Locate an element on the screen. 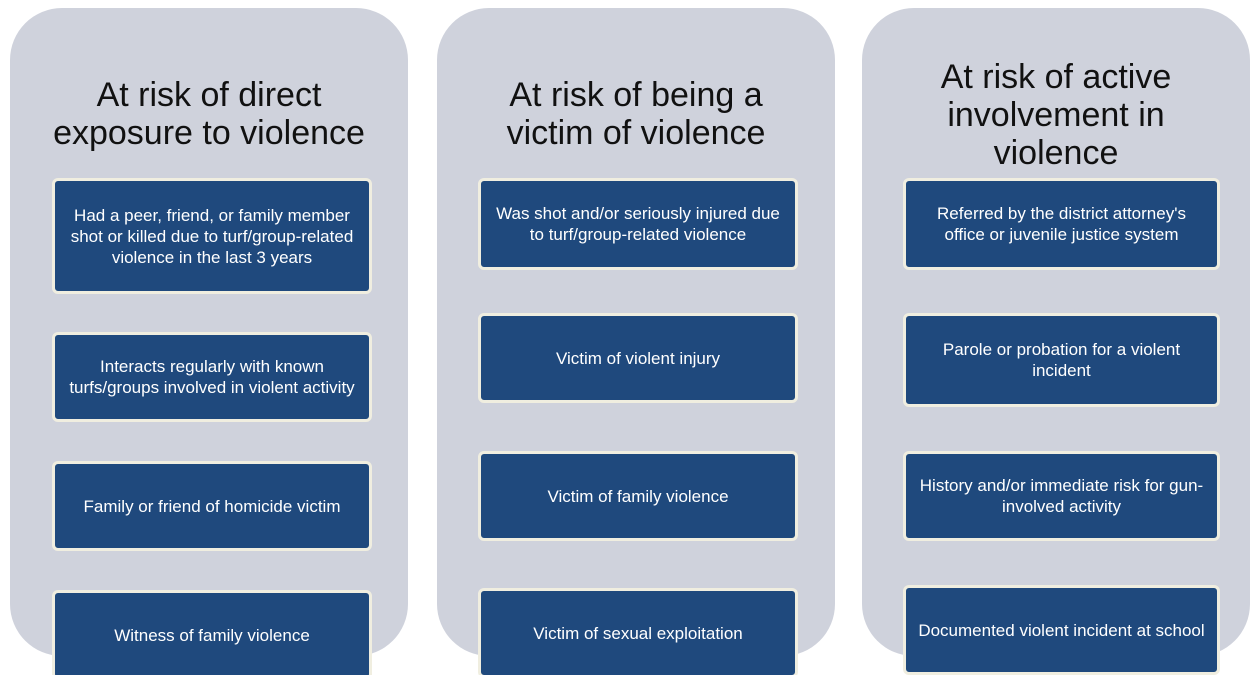 The width and height of the screenshot is (1257, 675). criteria-box: Victim of family violence is located at coordinates (638, 496).